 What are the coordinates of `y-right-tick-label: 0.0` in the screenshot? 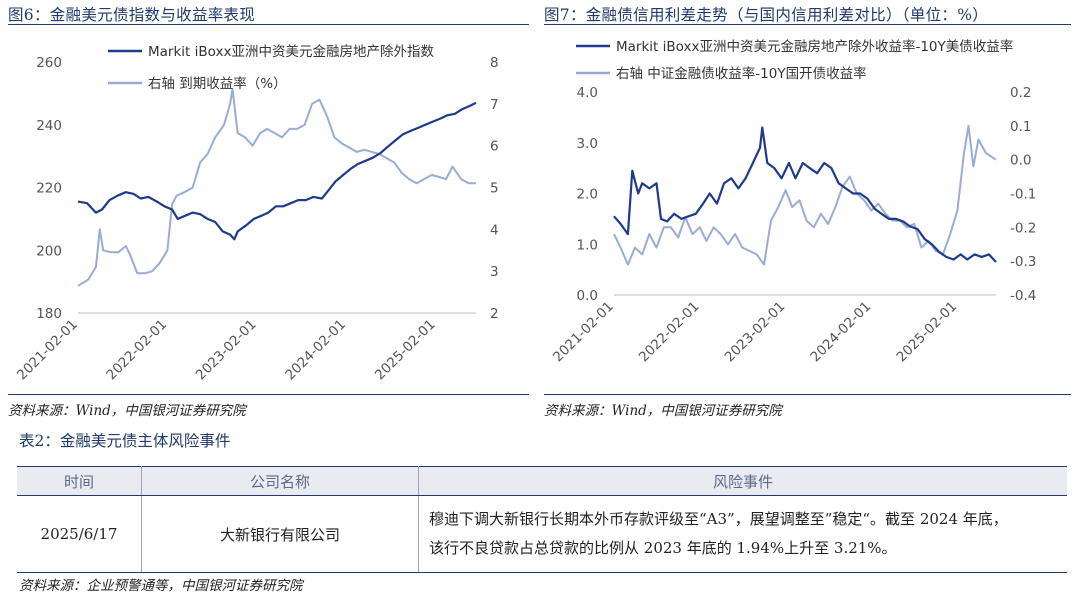 It's located at (1020, 161).